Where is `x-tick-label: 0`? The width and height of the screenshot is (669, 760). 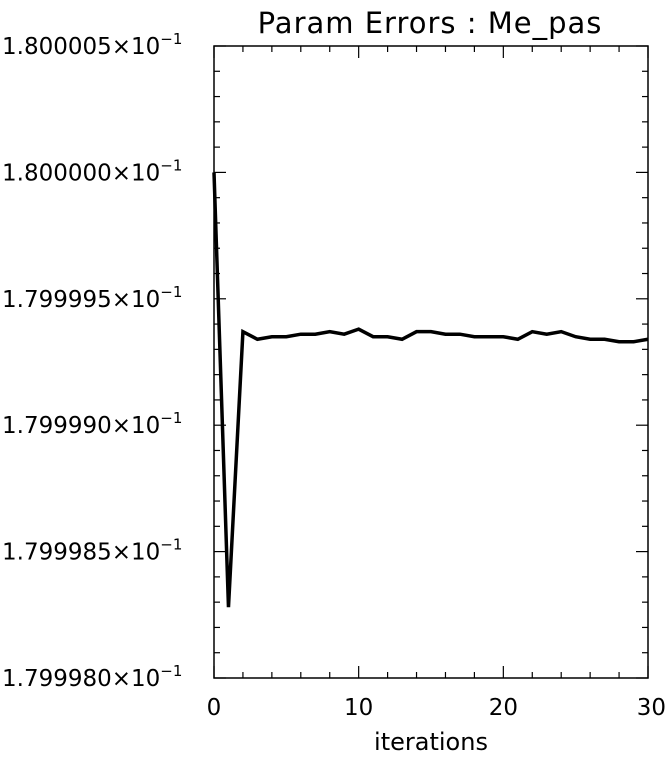 x-tick-label: 0 is located at coordinates (214, 708).